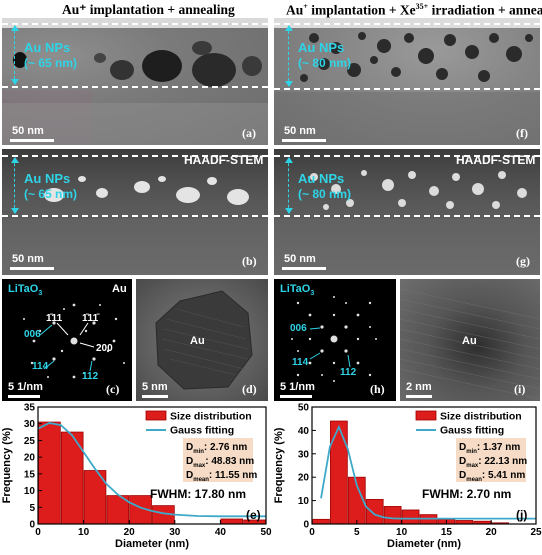 This screenshot has width=542, height=555. I want to click on y-tick-label: 0, so click(306, 525).